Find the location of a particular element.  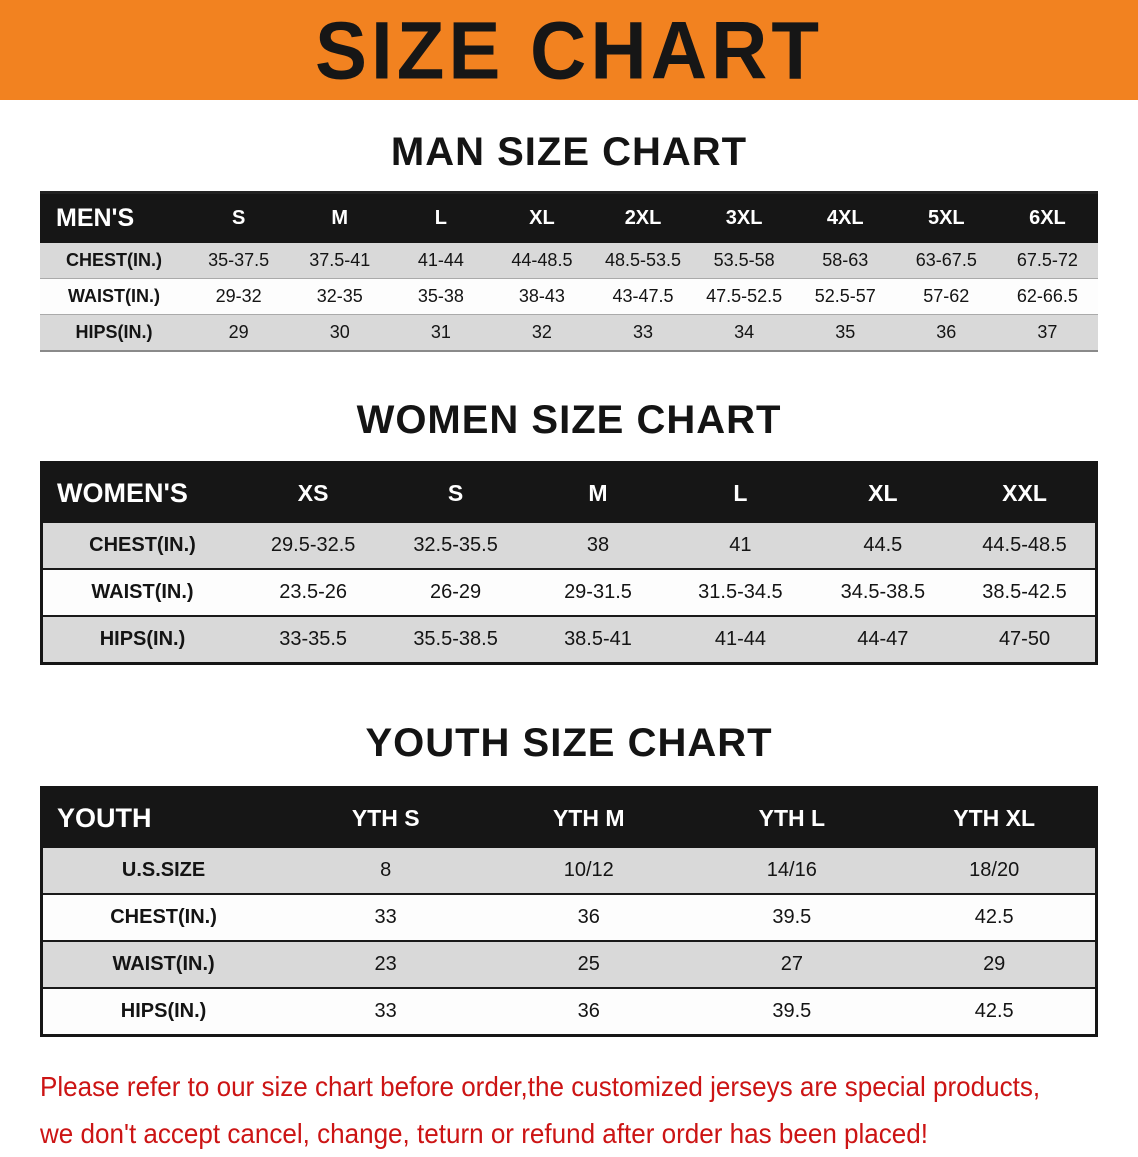

table-cell: 29-32 is located at coordinates (239, 296).